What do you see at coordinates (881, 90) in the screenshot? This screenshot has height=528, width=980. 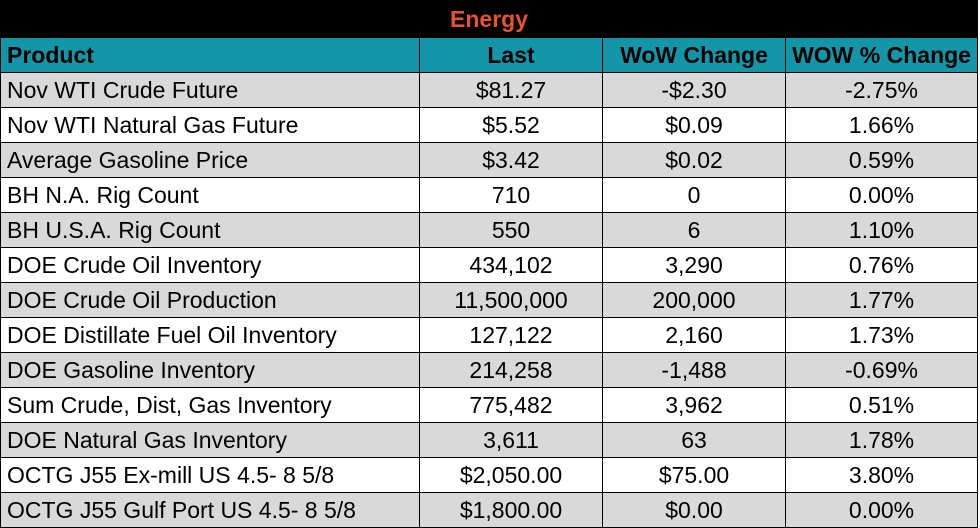 I see `wow-pct-change-cell: -2.75%` at bounding box center [881, 90].